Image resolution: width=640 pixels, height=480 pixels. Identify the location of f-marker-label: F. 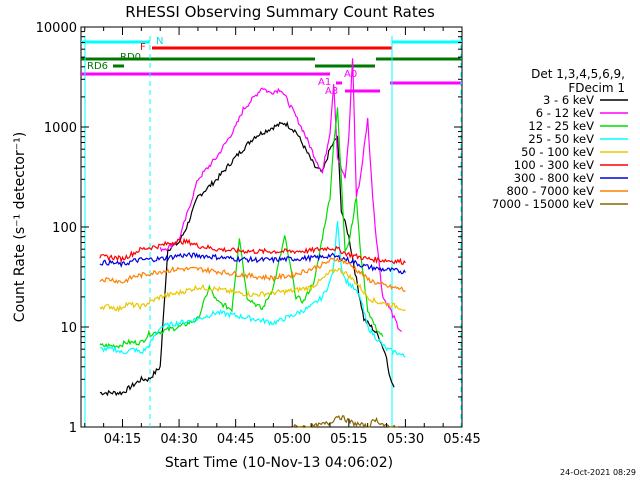
(143, 47).